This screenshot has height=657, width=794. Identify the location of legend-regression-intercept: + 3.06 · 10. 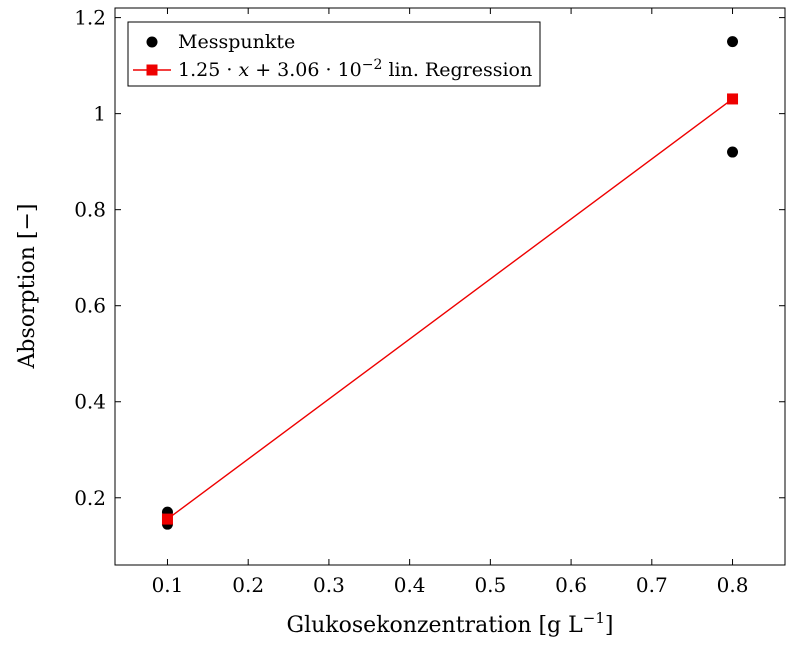
(305, 70).